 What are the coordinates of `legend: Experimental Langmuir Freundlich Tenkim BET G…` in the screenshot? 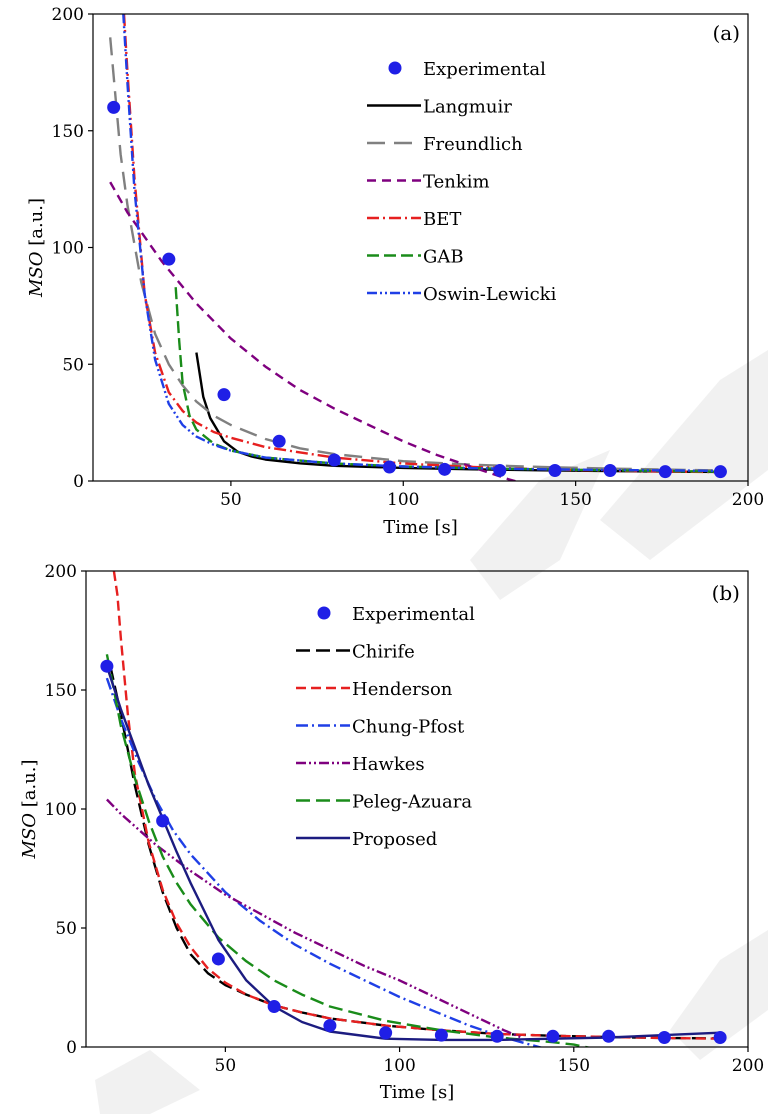 It's located at (462, 182).